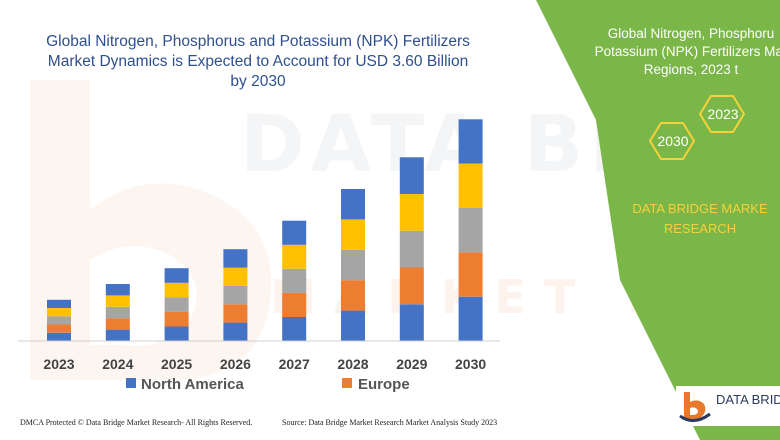 The image size is (780, 440). What do you see at coordinates (131, 383) in the screenshot?
I see `legend-swatch-north-america` at bounding box center [131, 383].